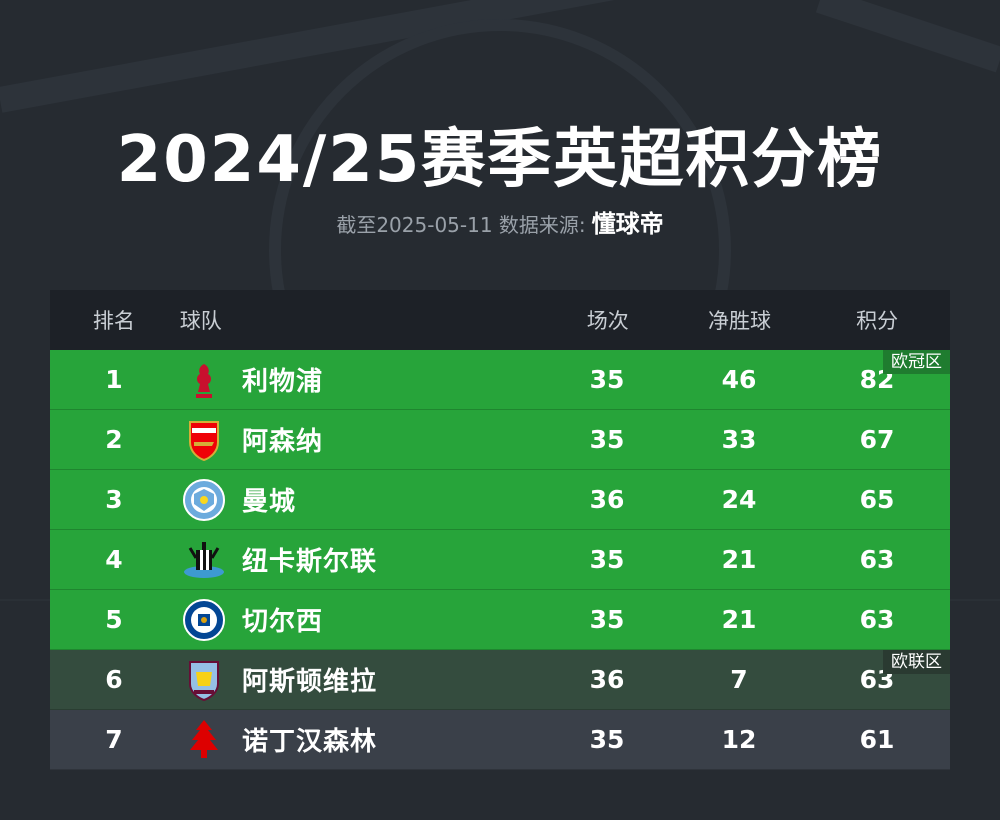  I want to click on team-name: 利物浦, so click(283, 382).